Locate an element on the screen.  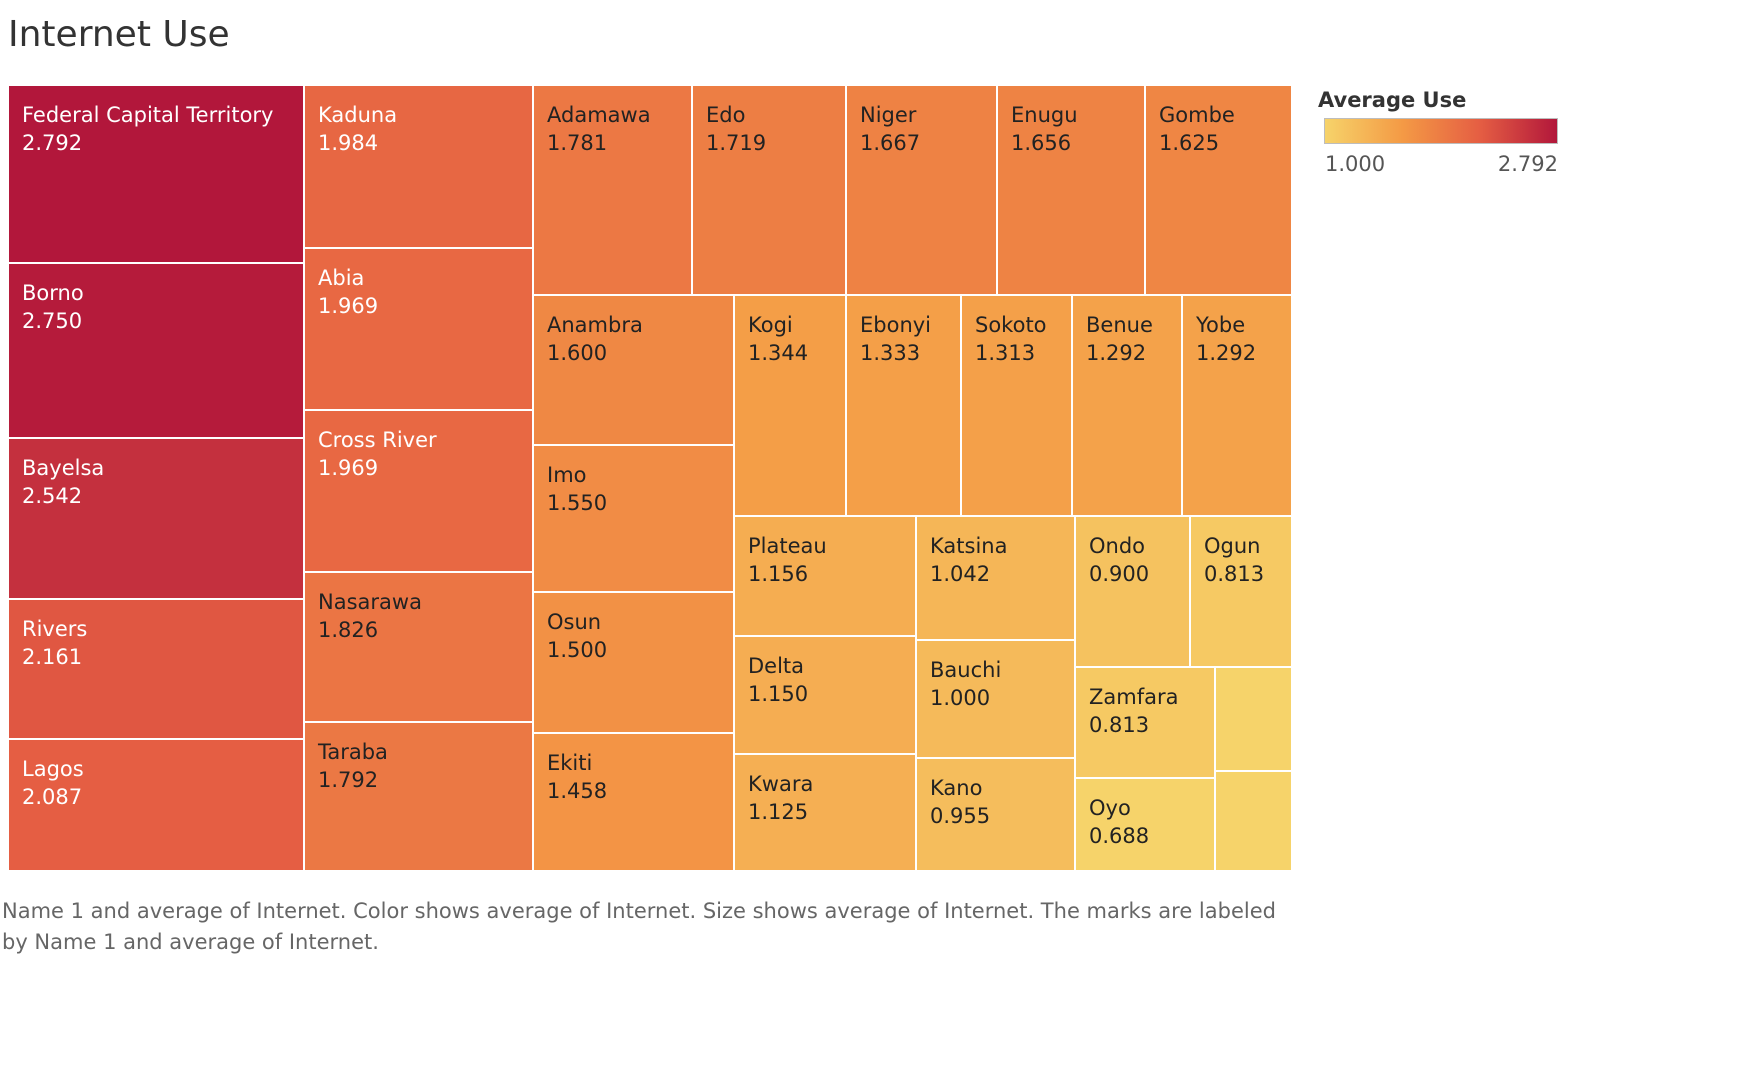
cell-value-label: 2.087 is located at coordinates (52, 797).